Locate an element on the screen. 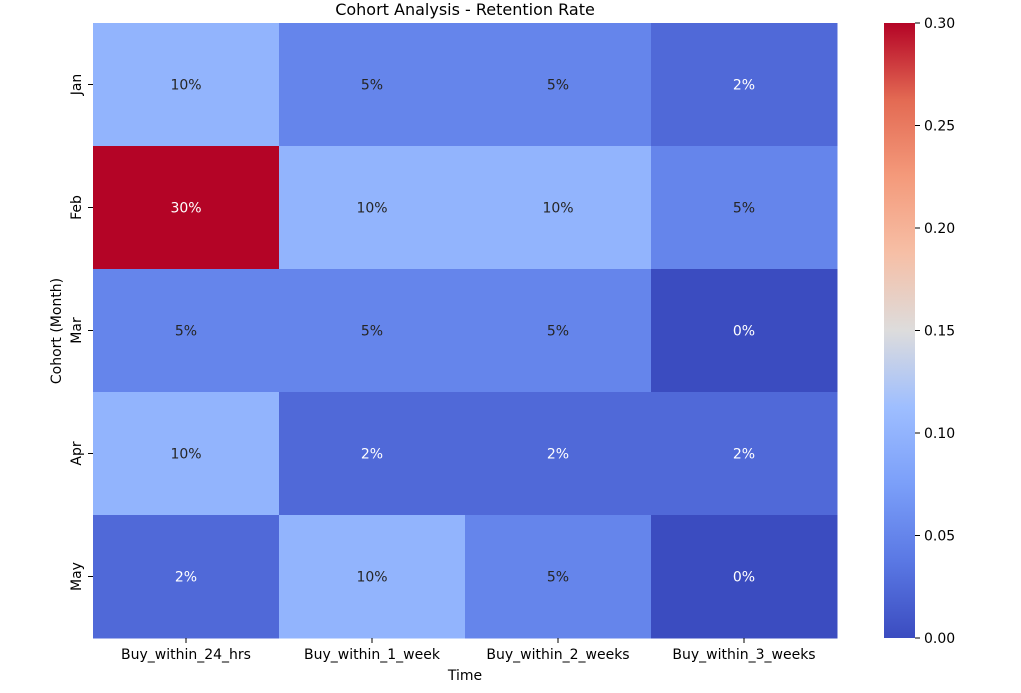  x-tick-label: Buy_within_1_week is located at coordinates (372, 655).